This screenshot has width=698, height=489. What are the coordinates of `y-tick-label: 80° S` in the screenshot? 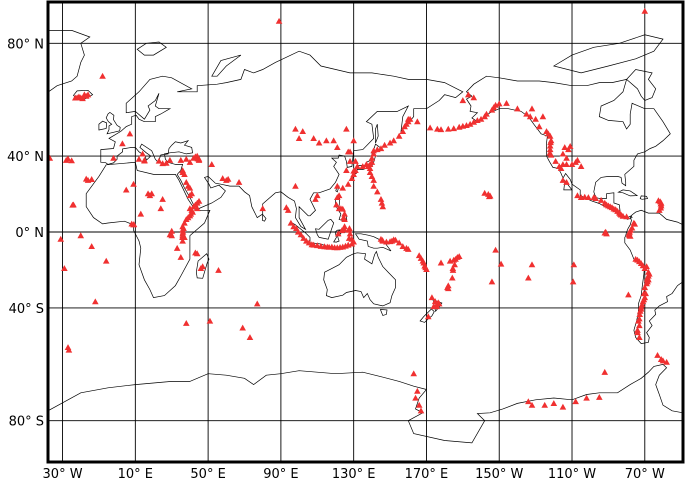 It's located at (26, 422).